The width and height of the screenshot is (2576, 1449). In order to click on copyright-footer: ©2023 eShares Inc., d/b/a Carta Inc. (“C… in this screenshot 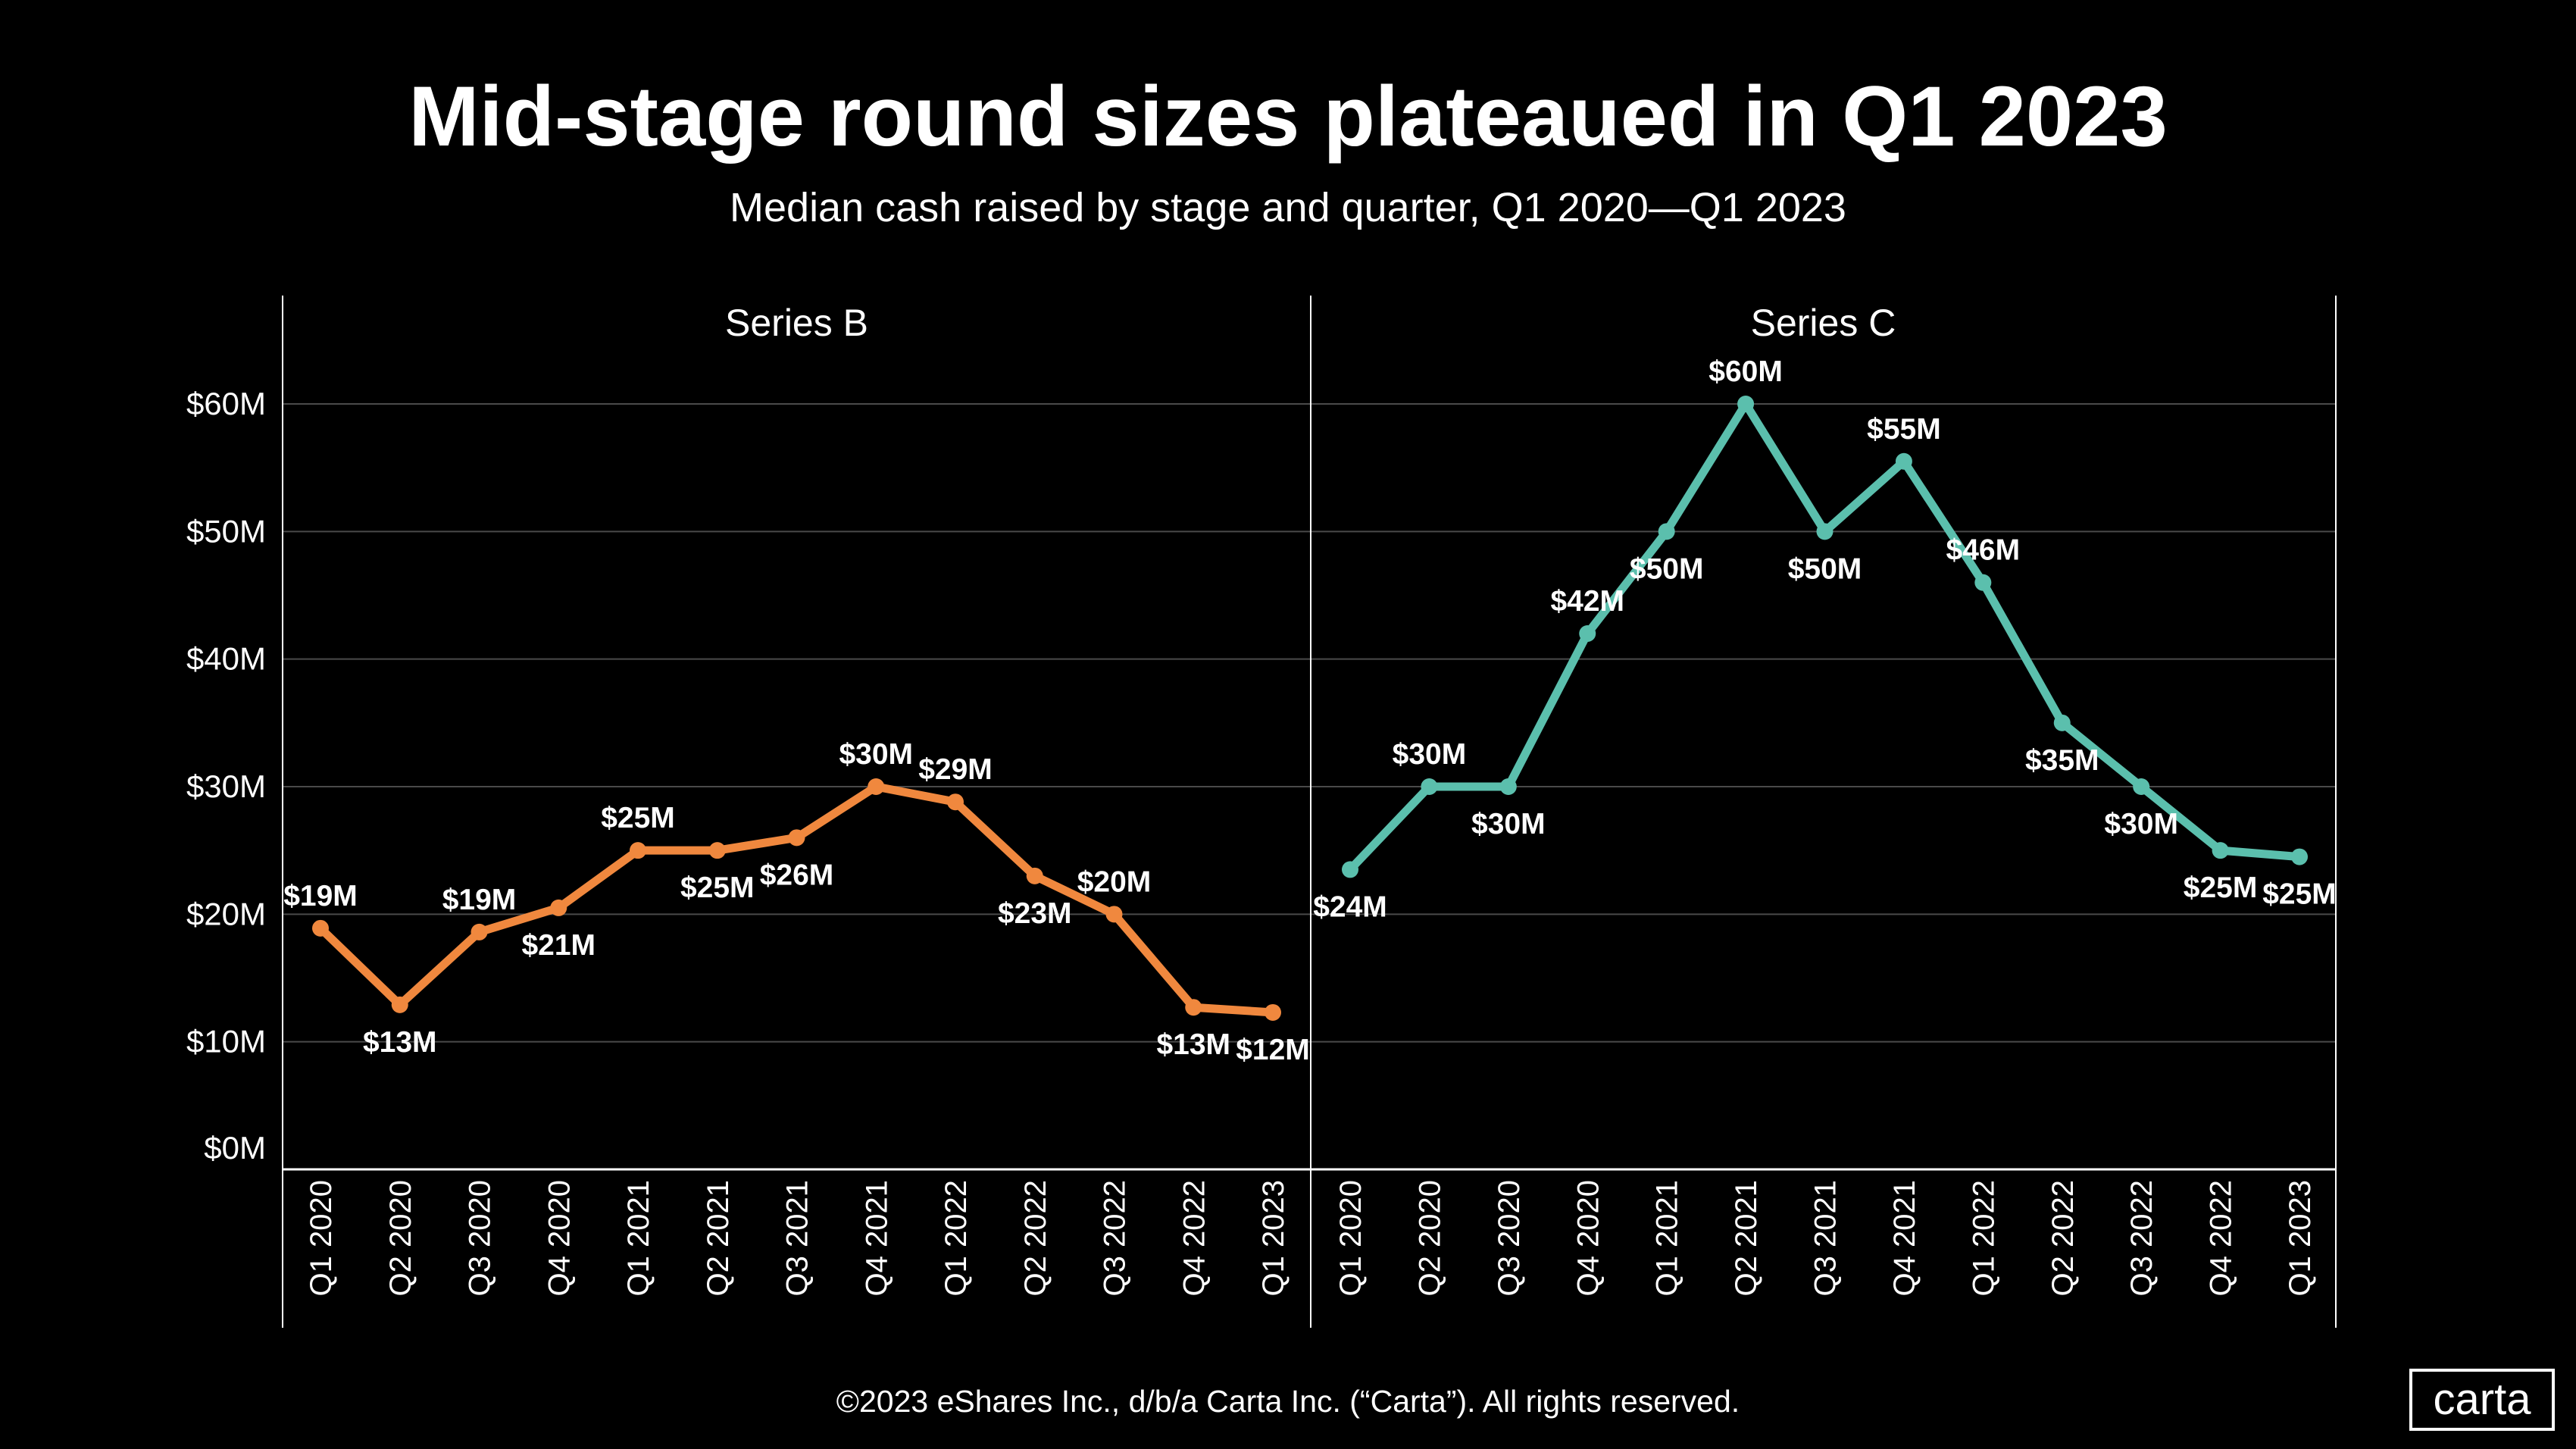, I will do `click(1288, 1401)`.